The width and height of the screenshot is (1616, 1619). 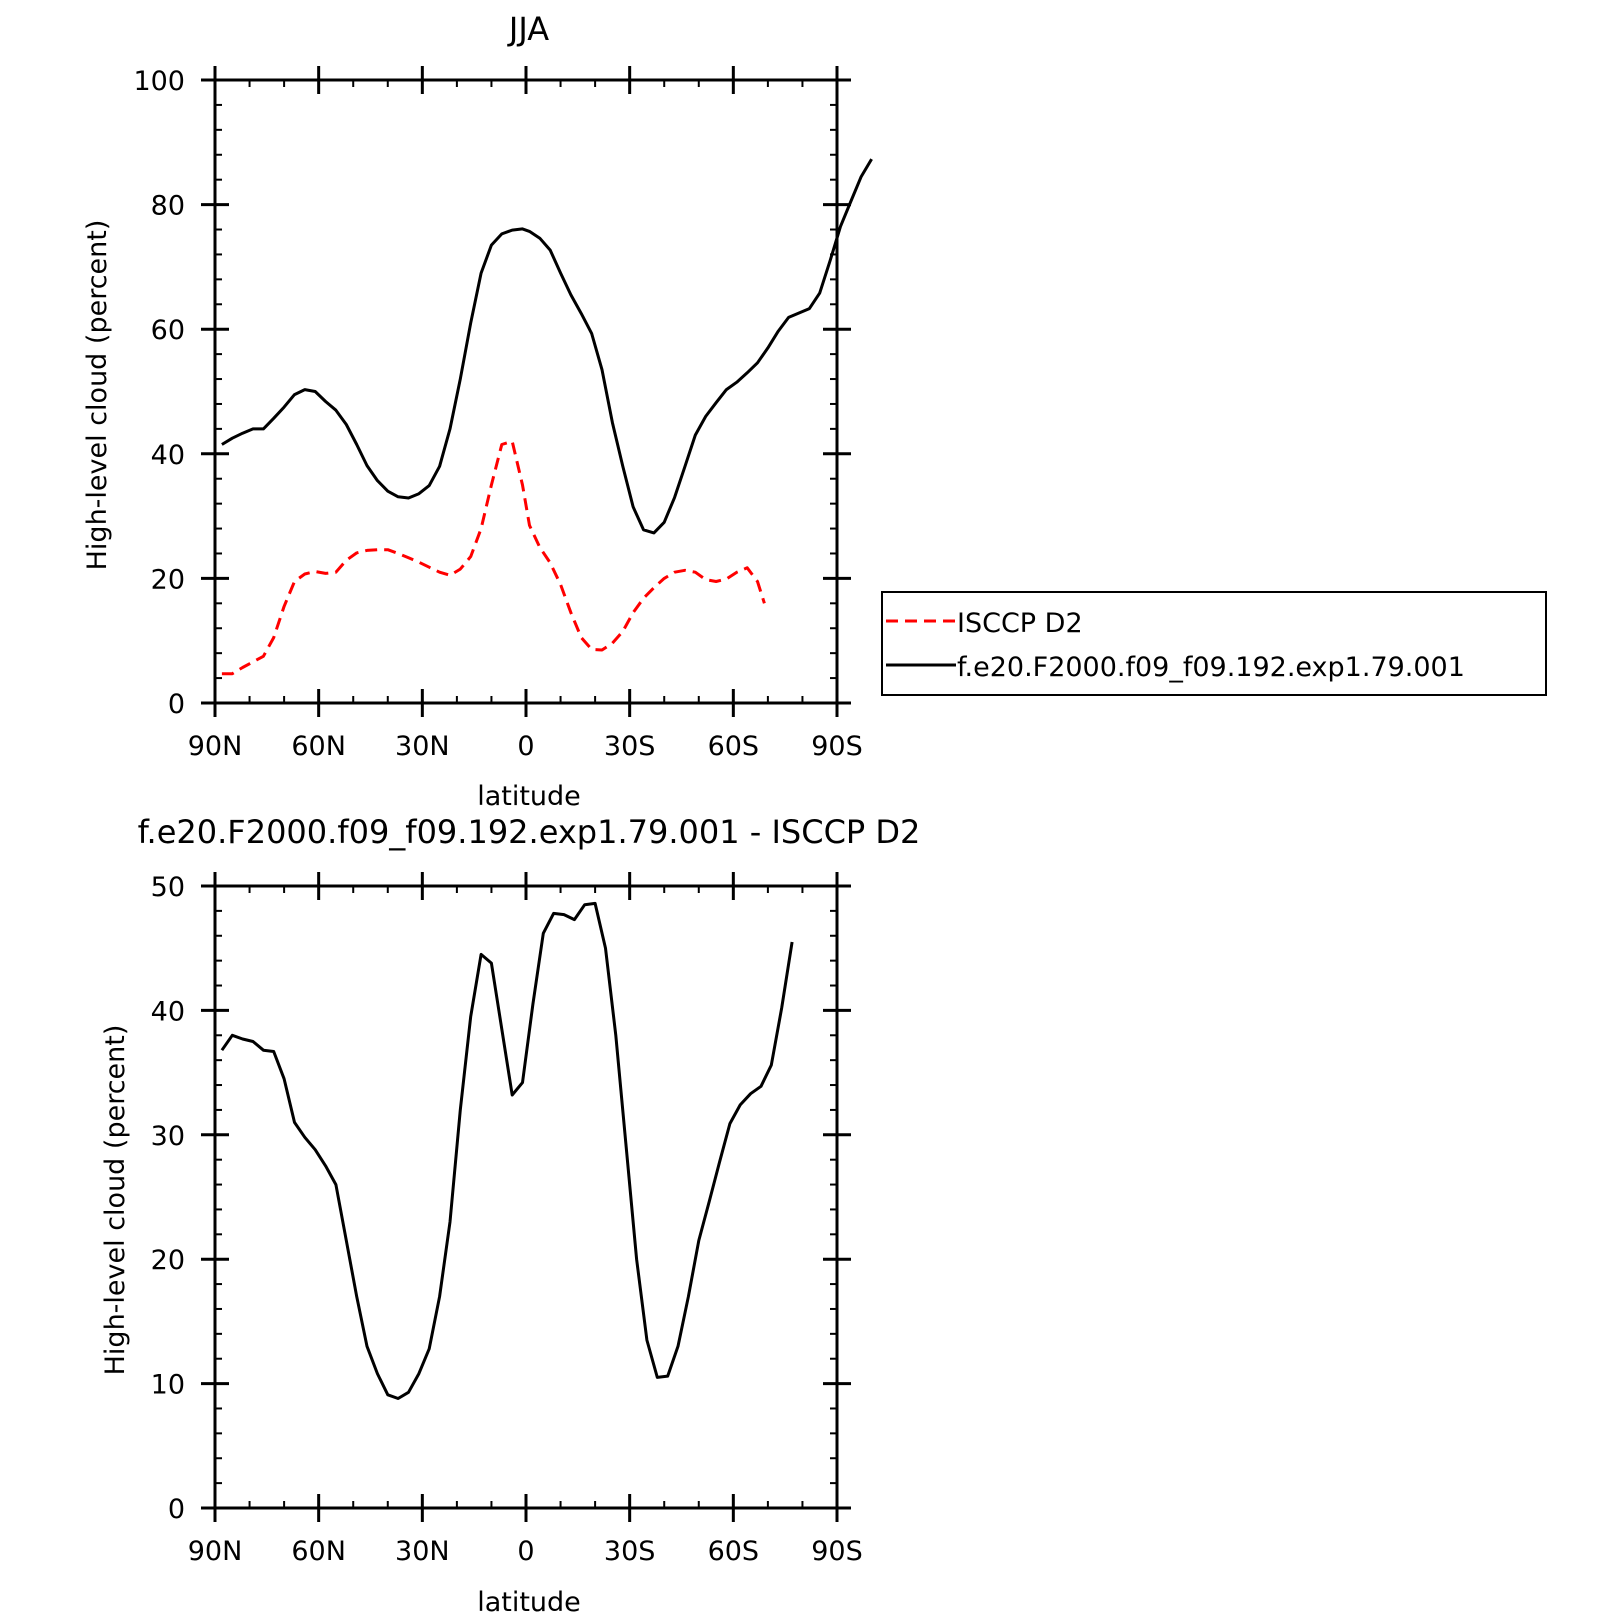 What do you see at coordinates (1211, 667) in the screenshot?
I see `legend-label-model: f.e20.F2000.f09_f09.192.exp1.79.001` at bounding box center [1211, 667].